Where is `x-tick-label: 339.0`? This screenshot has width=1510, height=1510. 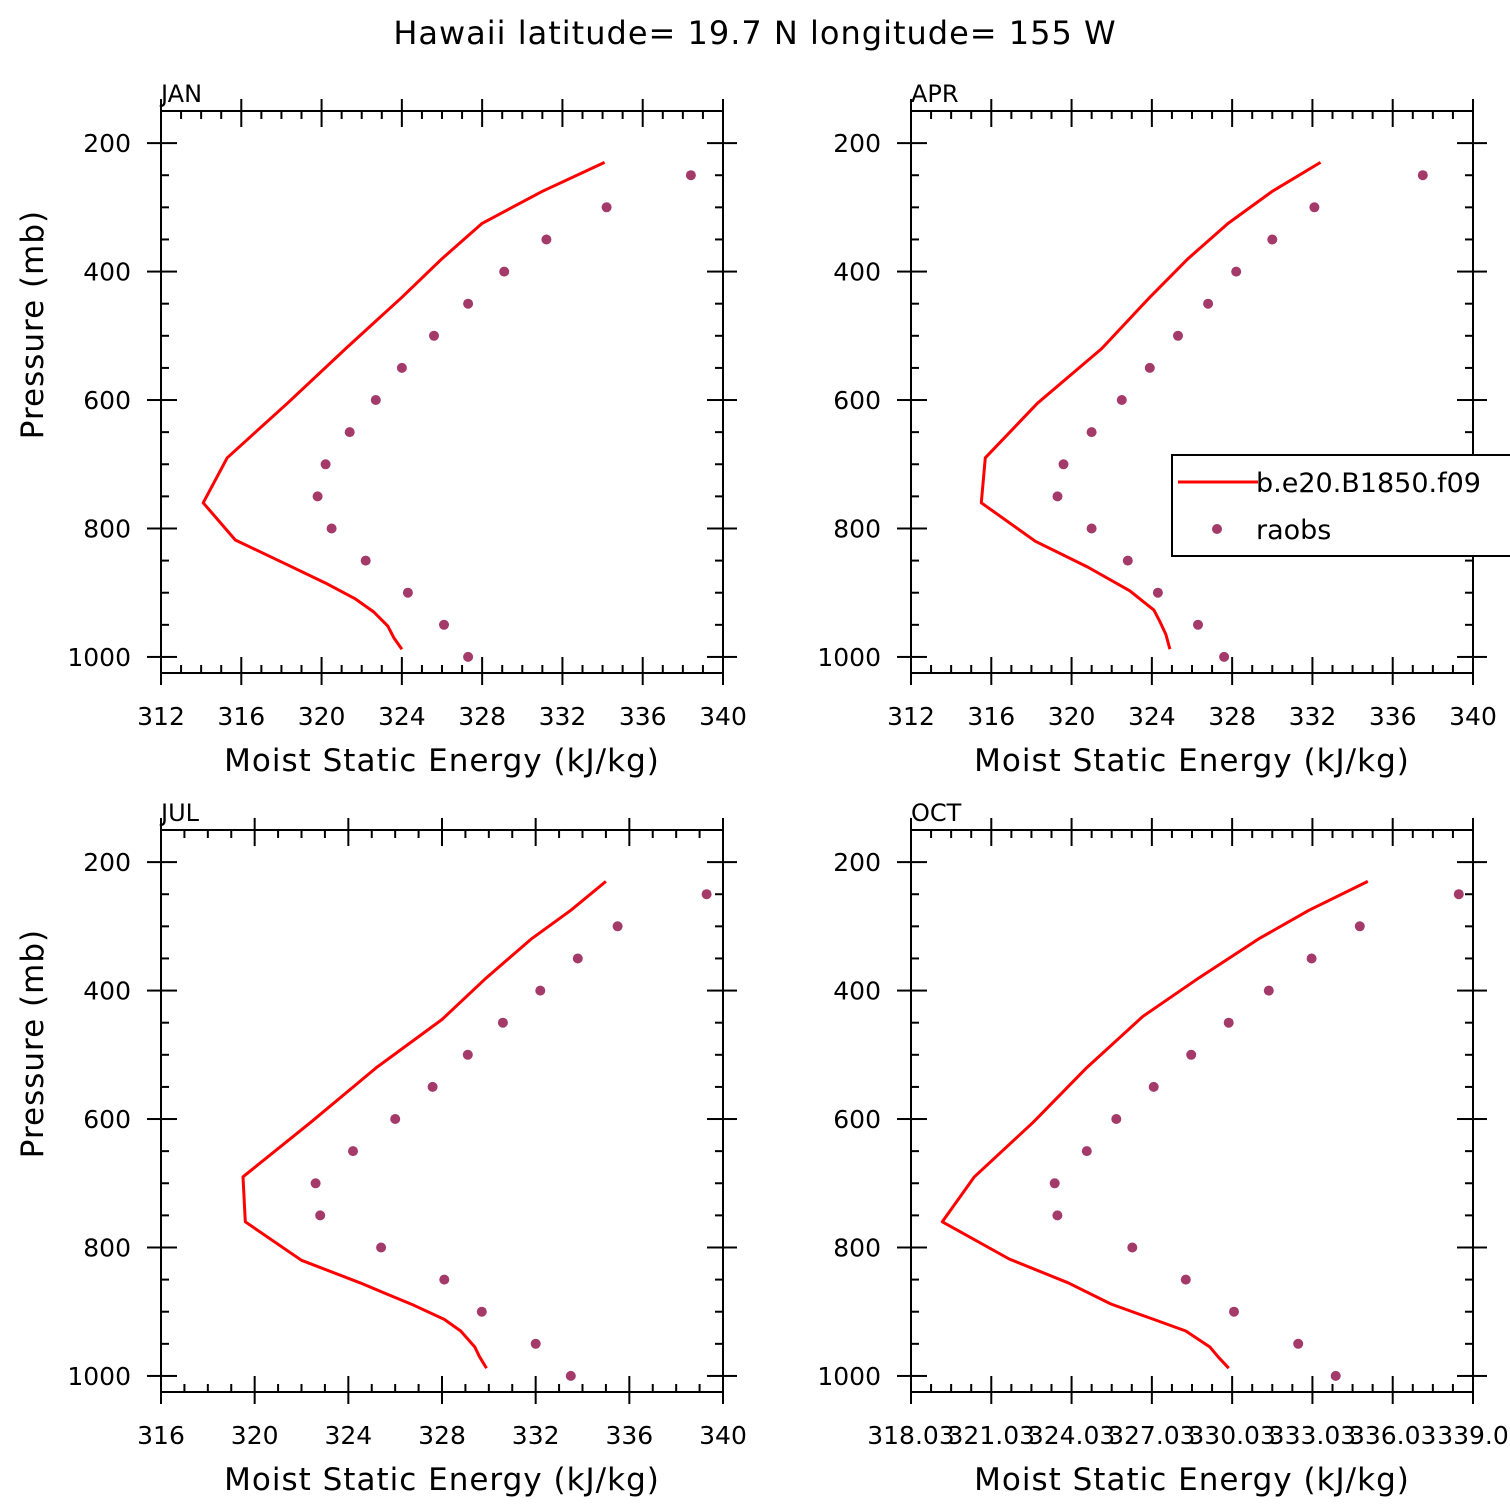 x-tick-label: 339.0 is located at coordinates (1473, 1435).